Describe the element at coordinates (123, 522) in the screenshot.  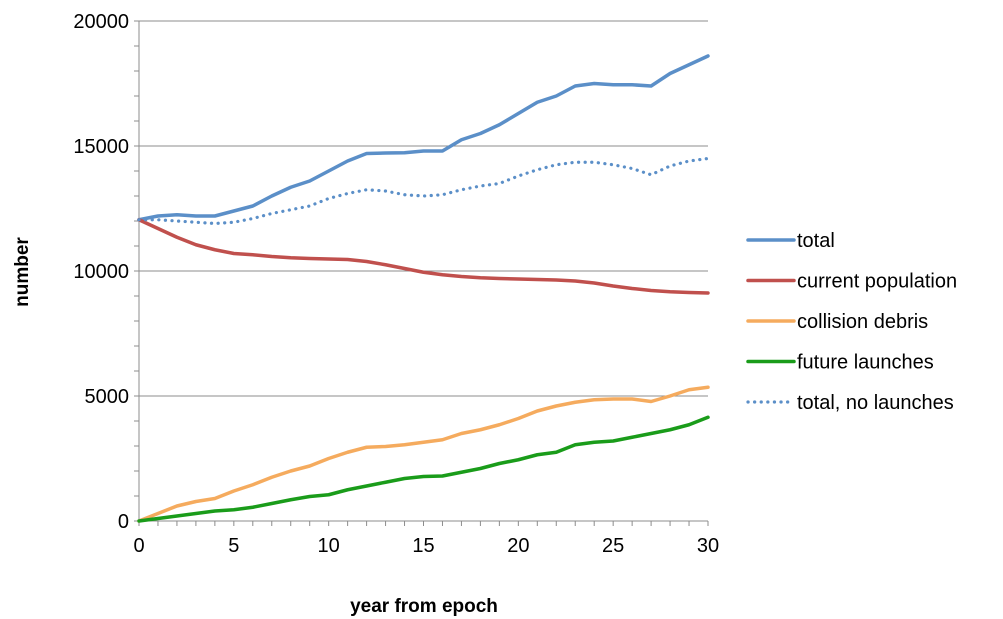
I see `y-tick-label-0: 0` at that location.